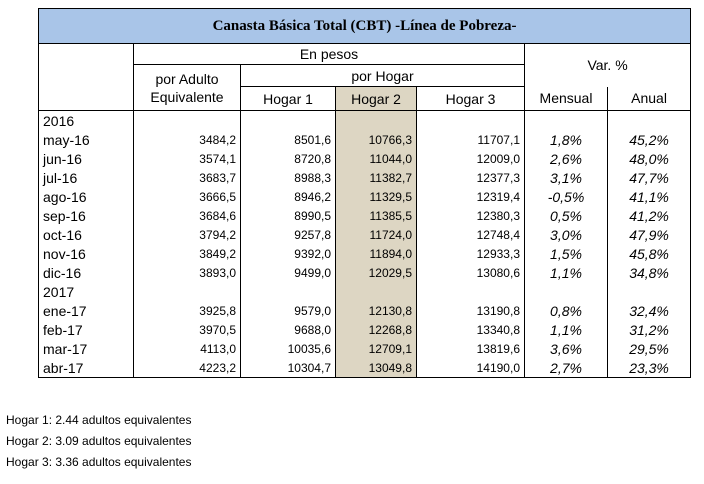  I want to click on cell: 1,8%, so click(566, 139).